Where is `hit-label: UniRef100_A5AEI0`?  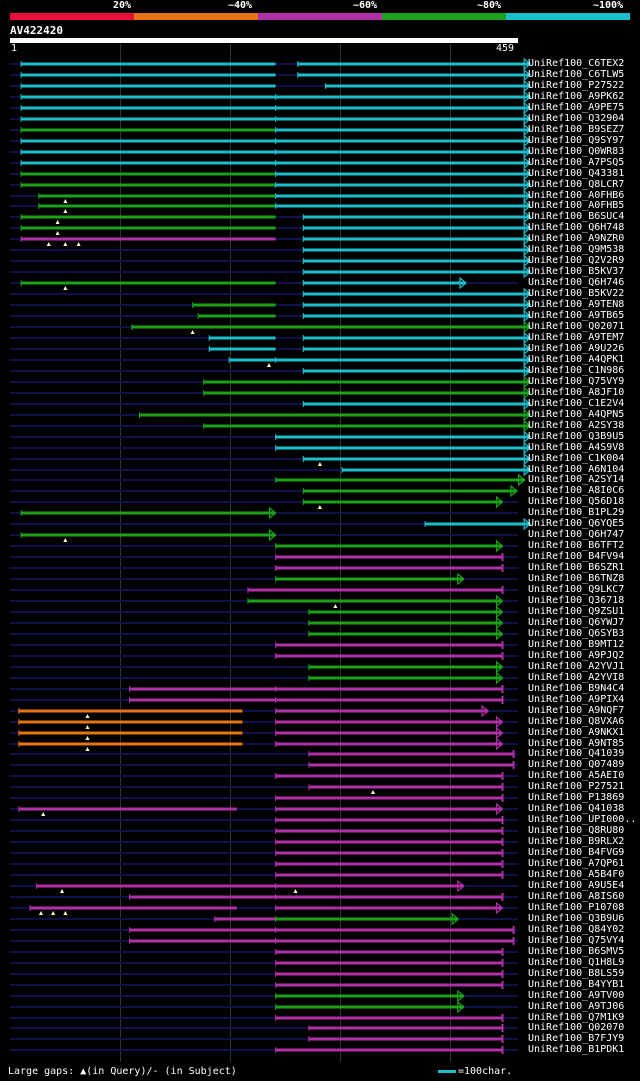
hit-label: UniRef100_A5AEI0 is located at coordinates (576, 775).